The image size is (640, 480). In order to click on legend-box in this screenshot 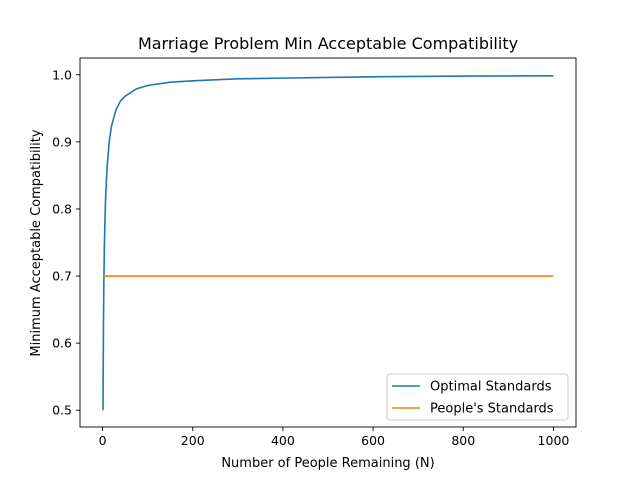, I will do `click(477, 397)`.